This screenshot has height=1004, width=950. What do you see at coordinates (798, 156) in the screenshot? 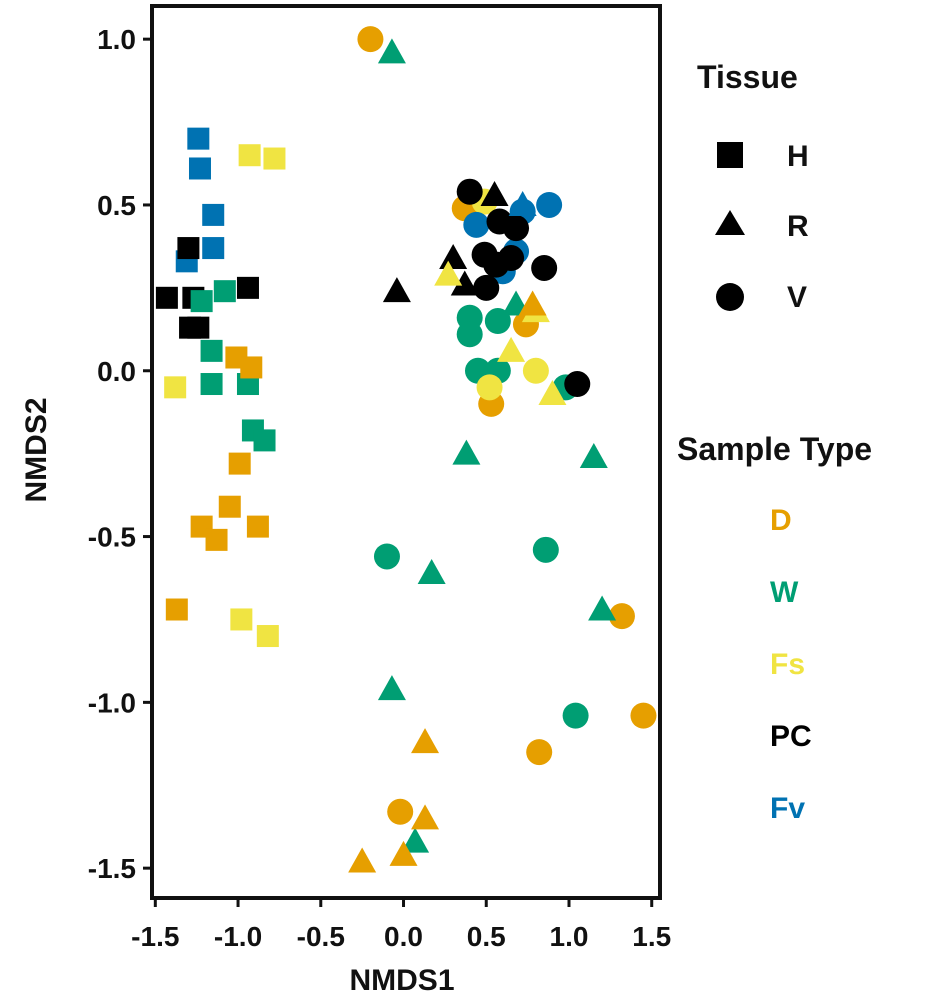
I see `legend-tissue-label: H` at bounding box center [798, 156].